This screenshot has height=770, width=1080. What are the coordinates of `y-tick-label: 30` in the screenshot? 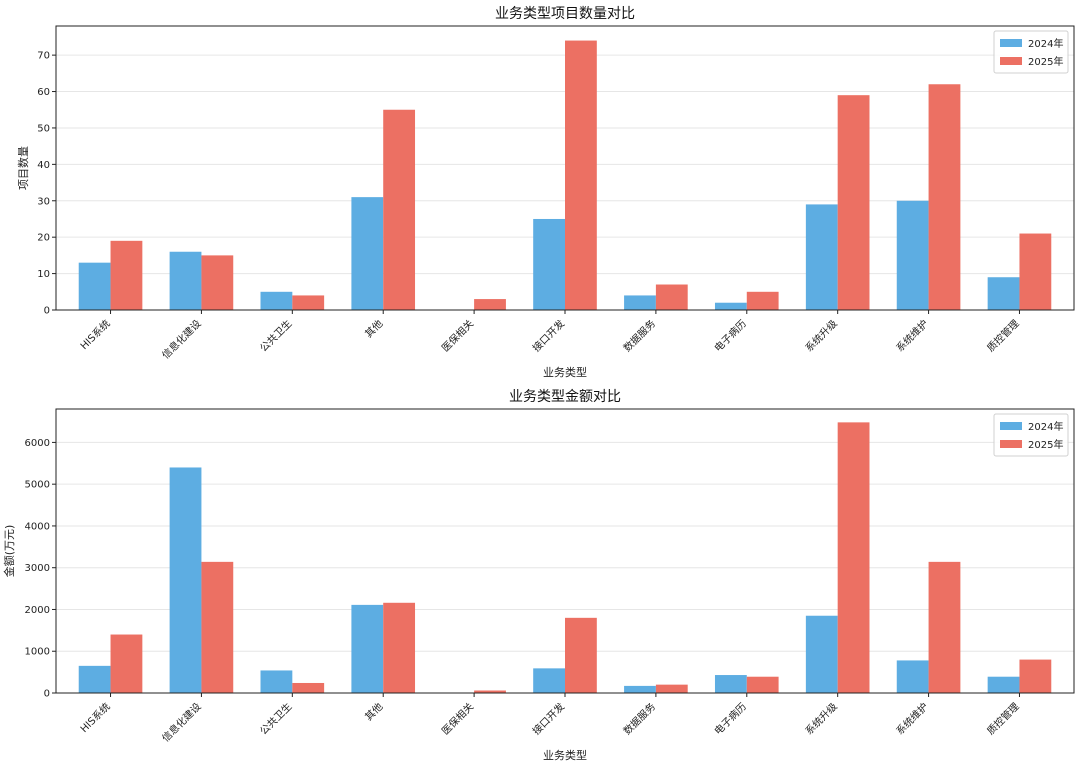 It's located at (43, 201).